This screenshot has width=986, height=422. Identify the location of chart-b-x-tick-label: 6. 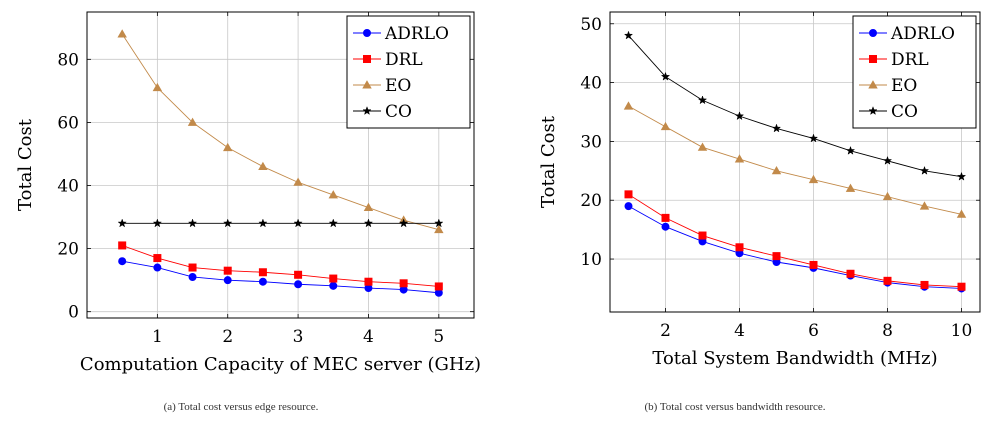
(813, 331).